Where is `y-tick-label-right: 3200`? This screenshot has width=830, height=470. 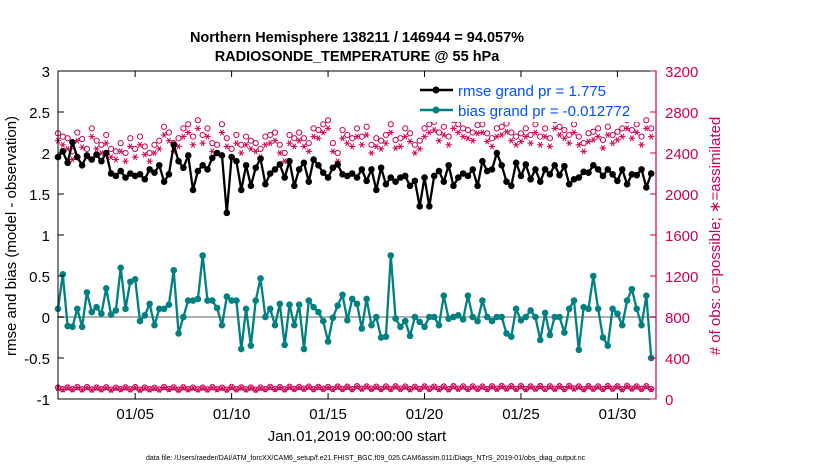 y-tick-label-right: 3200 is located at coordinates (681, 72).